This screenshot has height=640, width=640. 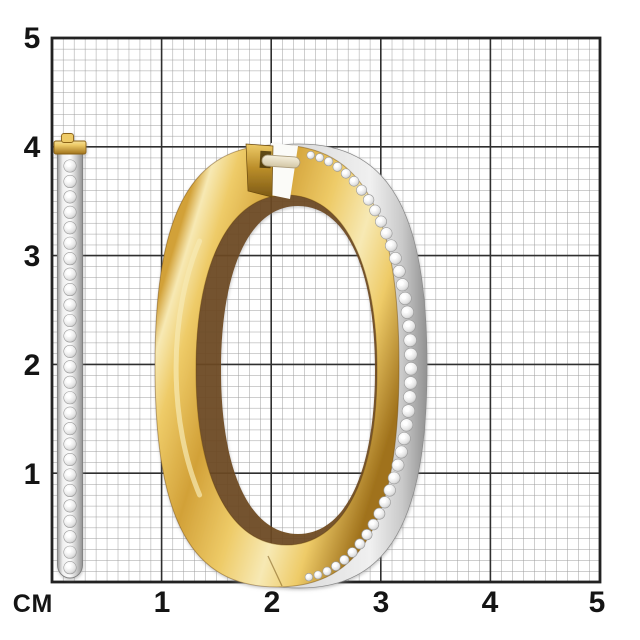 I want to click on earring-side-view, so click(x=70, y=356).